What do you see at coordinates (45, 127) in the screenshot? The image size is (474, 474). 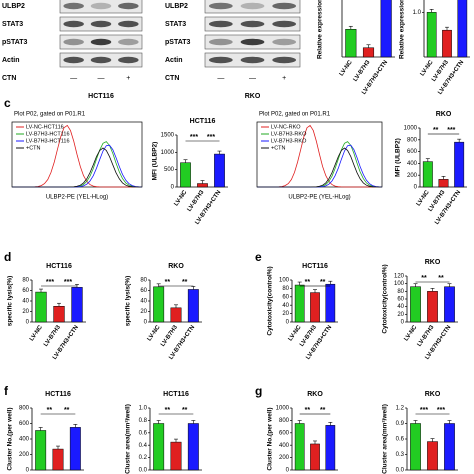 I see `legend-label: LV-NC-HCT116` at bounding box center [45, 127].